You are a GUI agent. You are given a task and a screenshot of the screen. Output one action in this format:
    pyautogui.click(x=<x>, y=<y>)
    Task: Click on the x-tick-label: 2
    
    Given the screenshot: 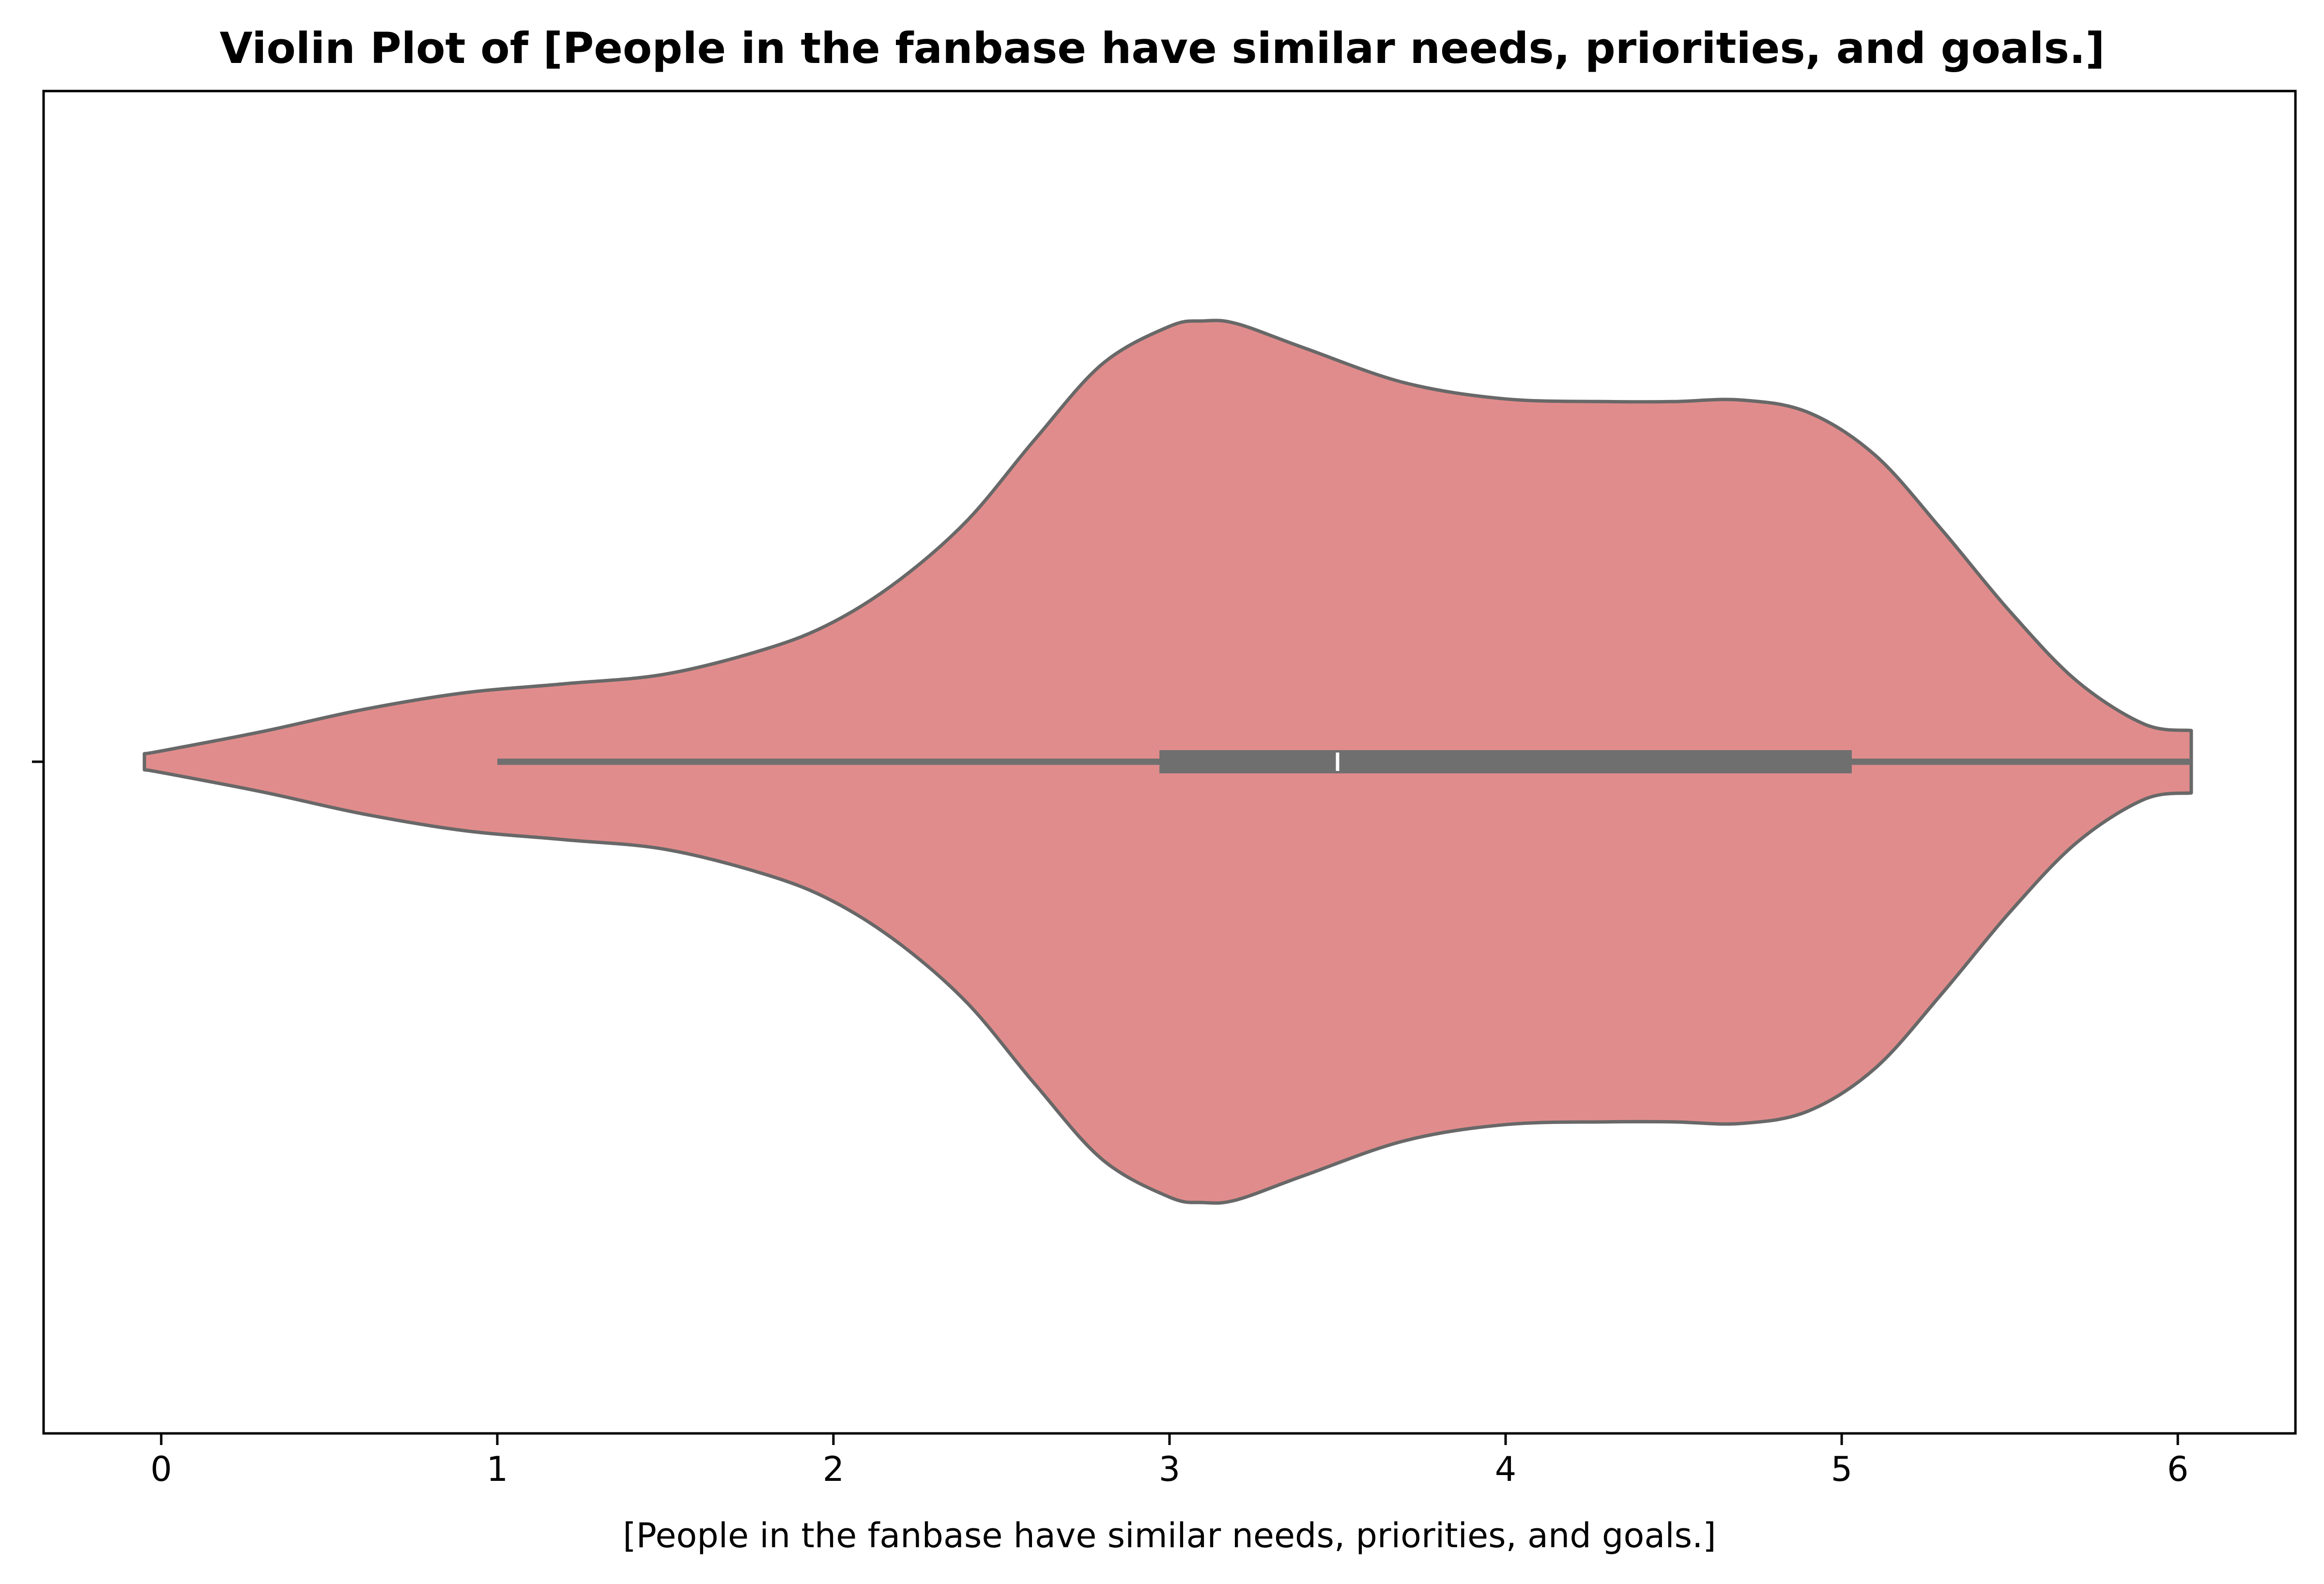 What is the action you would take?
    pyautogui.click(x=834, y=1469)
    